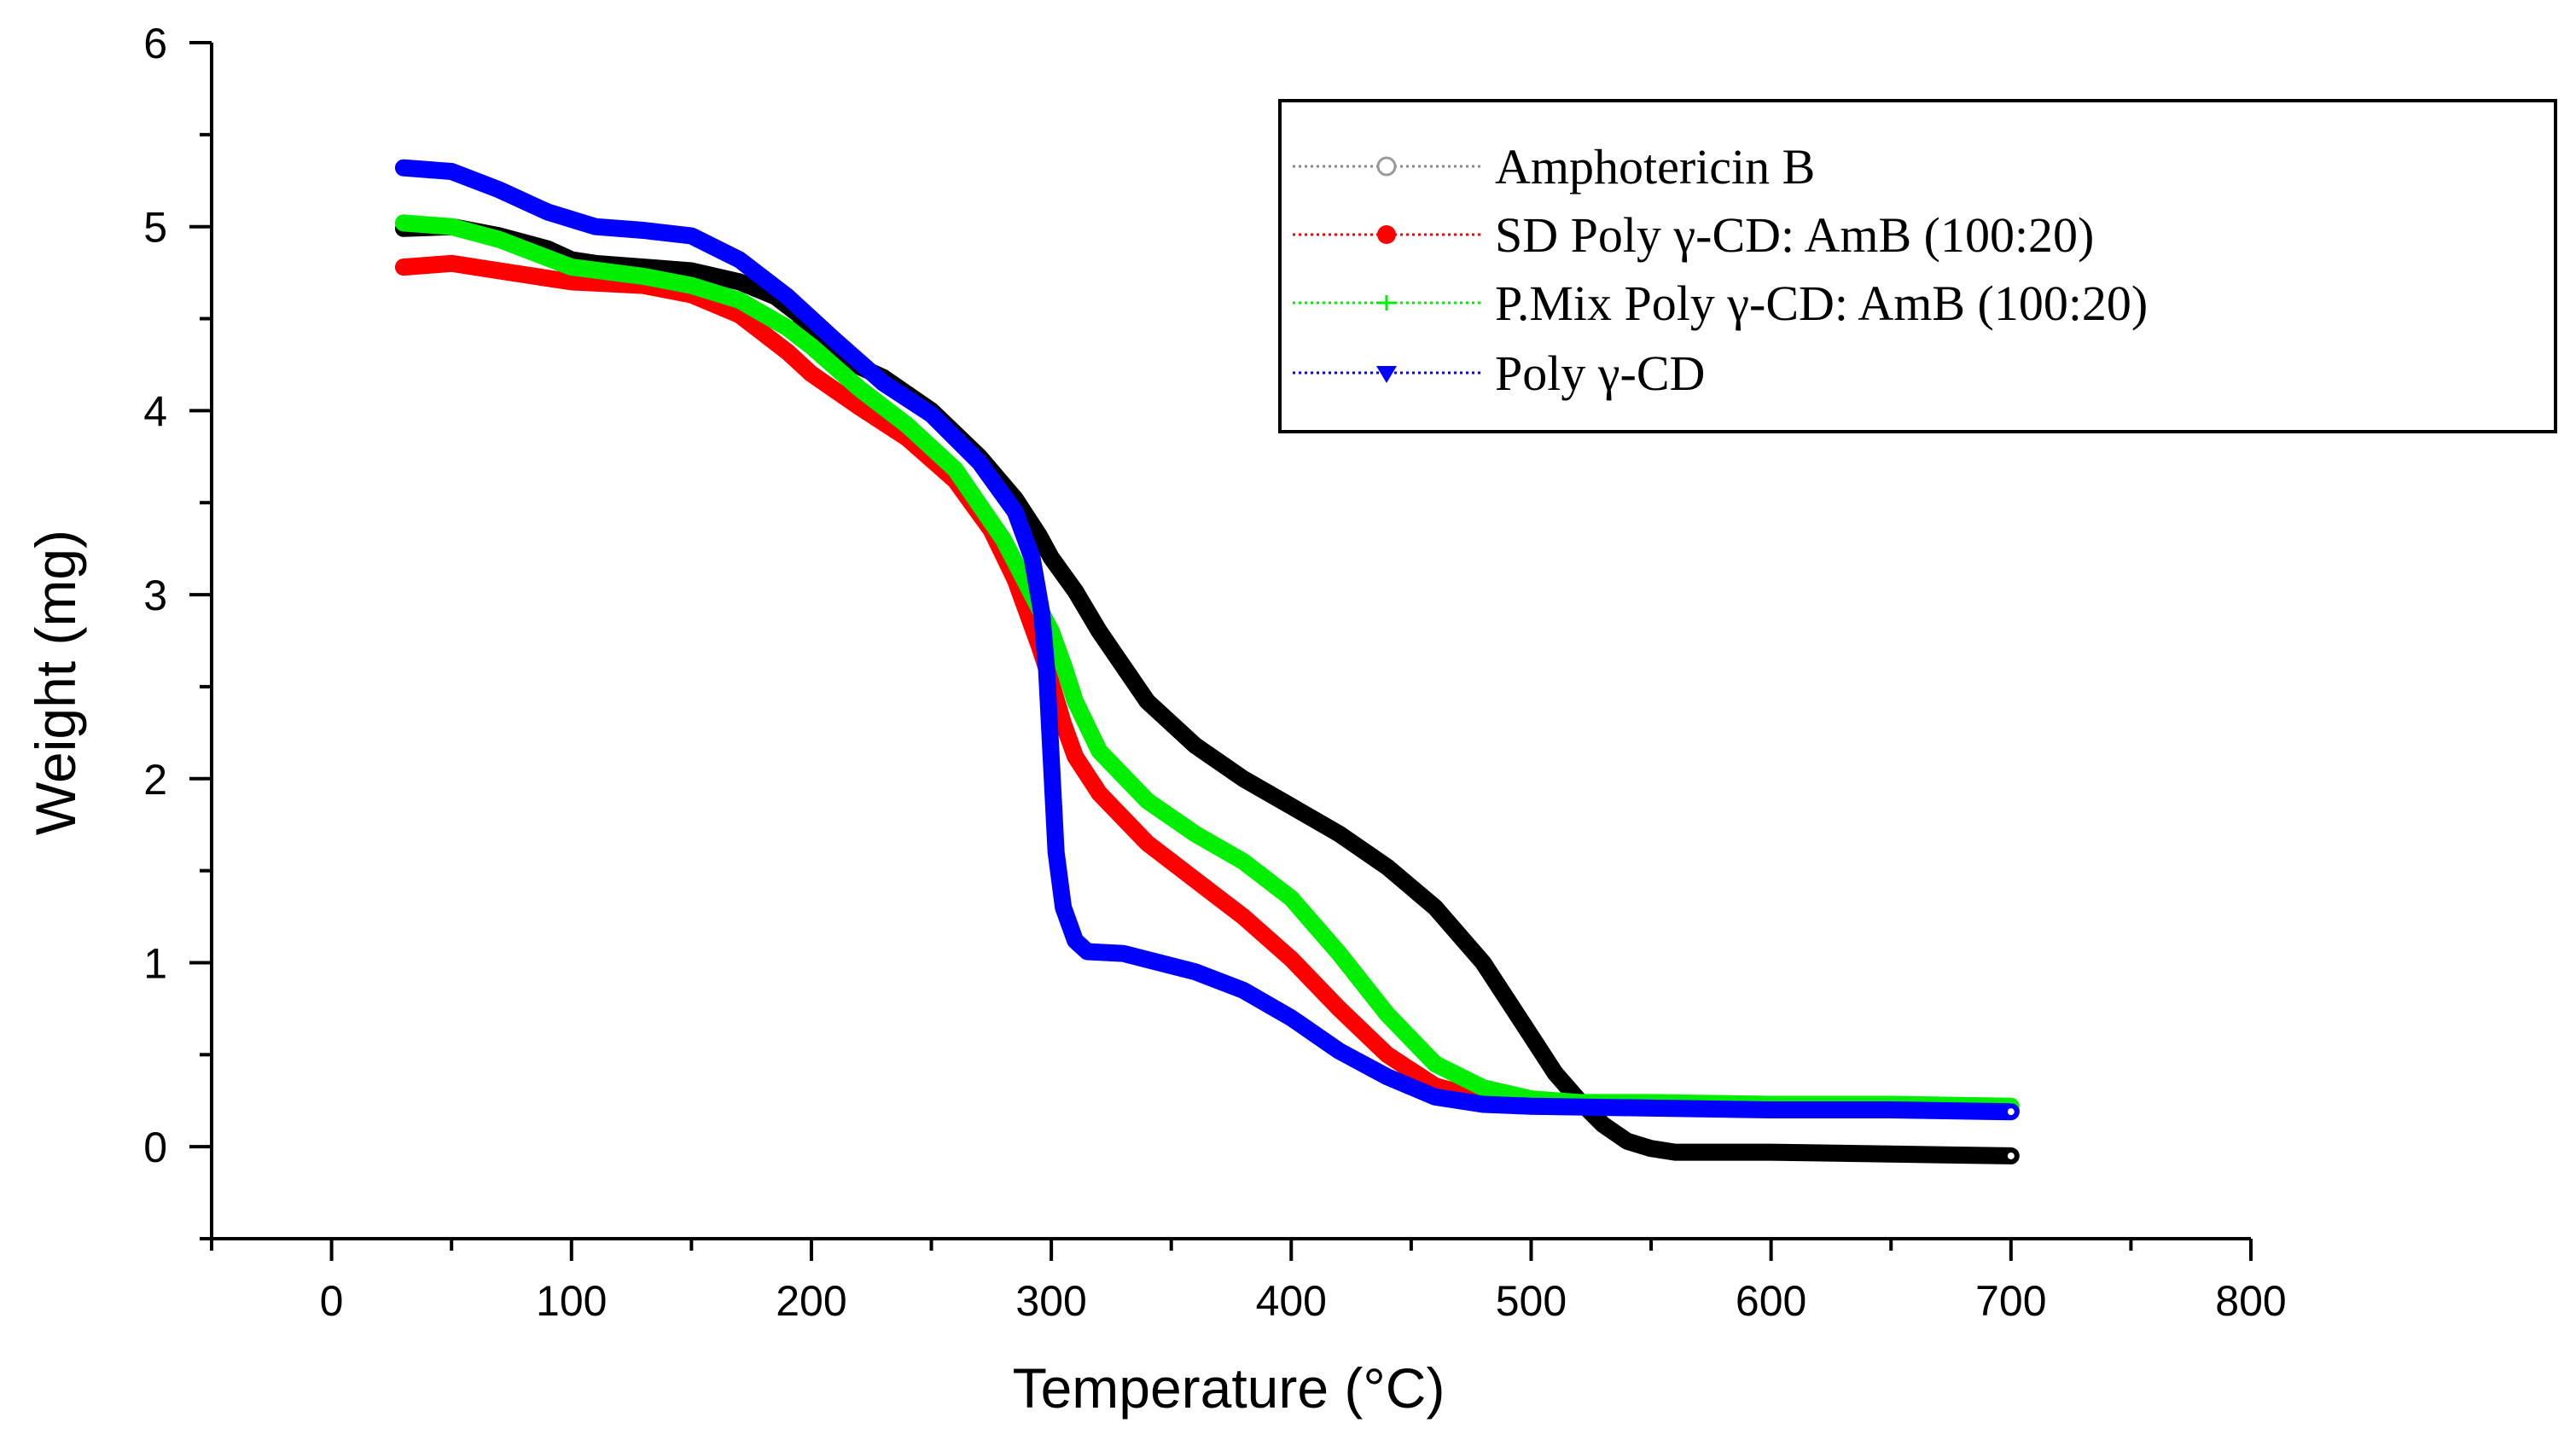  Describe the element at coordinates (1771, 1301) in the screenshot. I see `x-tick-label: 600` at that location.